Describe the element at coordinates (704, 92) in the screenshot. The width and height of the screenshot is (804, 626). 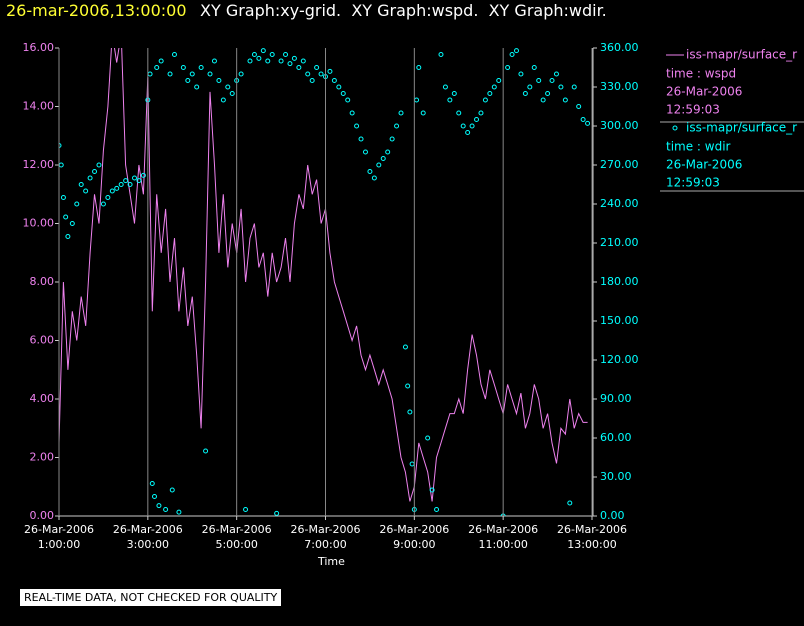
I see `legend-detail: 26-Mar-2006` at that location.